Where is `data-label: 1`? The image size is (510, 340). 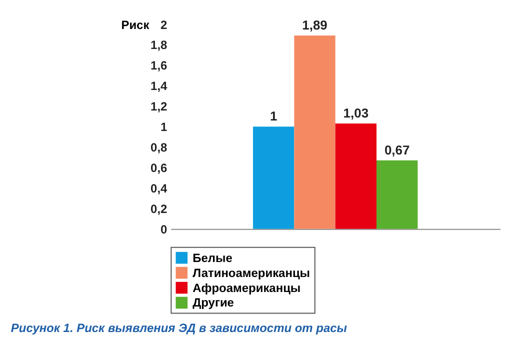
data-label: 1 is located at coordinates (274, 116).